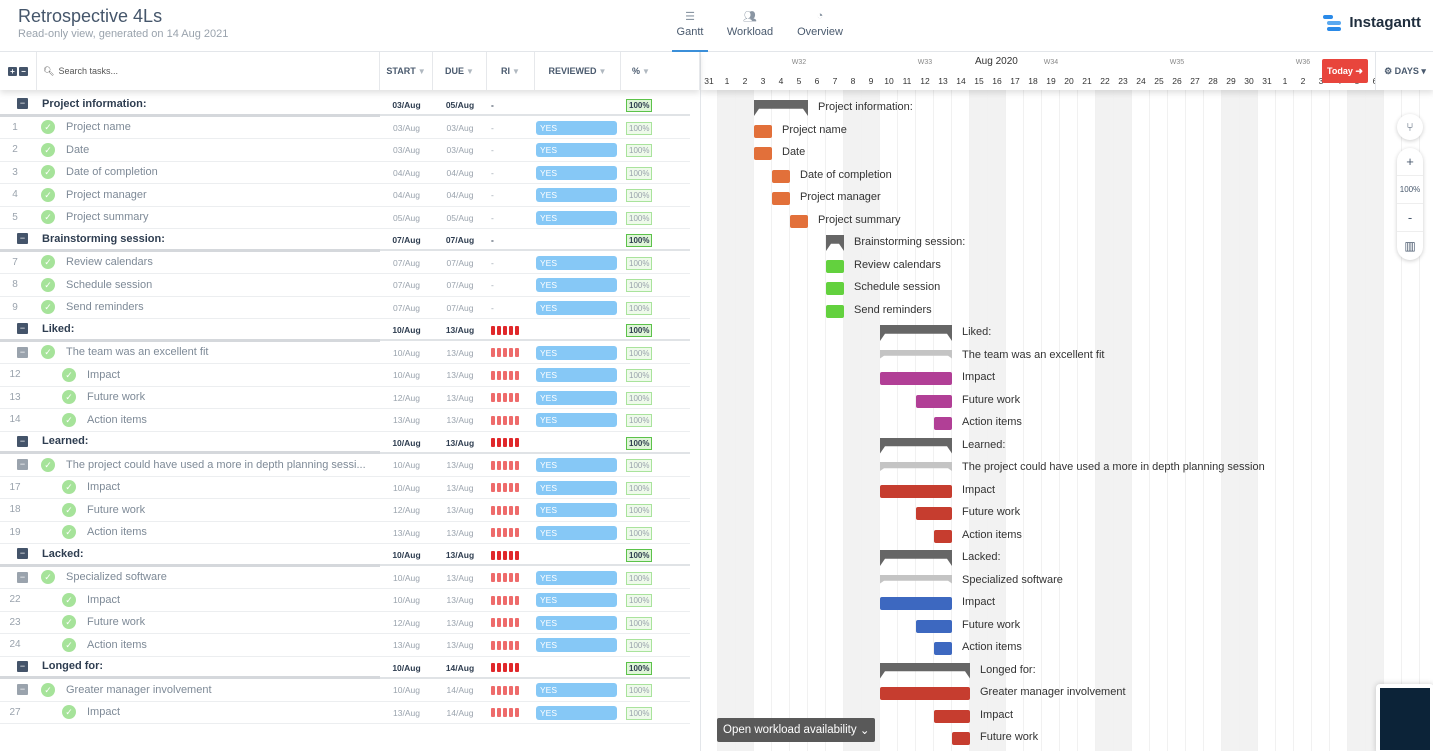  Describe the element at coordinates (1410, 246) in the screenshot. I see `map-button: ▥` at that location.